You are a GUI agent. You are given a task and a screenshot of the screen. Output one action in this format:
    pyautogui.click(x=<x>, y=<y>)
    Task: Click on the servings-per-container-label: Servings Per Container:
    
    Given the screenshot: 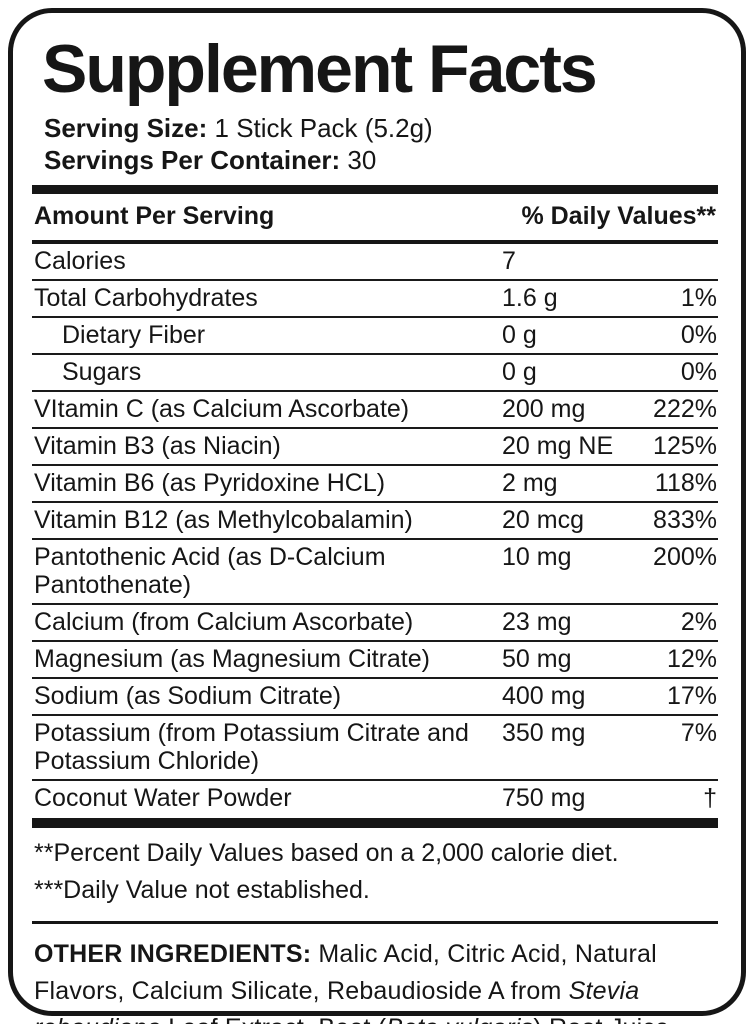 What is the action you would take?
    pyautogui.click(x=192, y=159)
    